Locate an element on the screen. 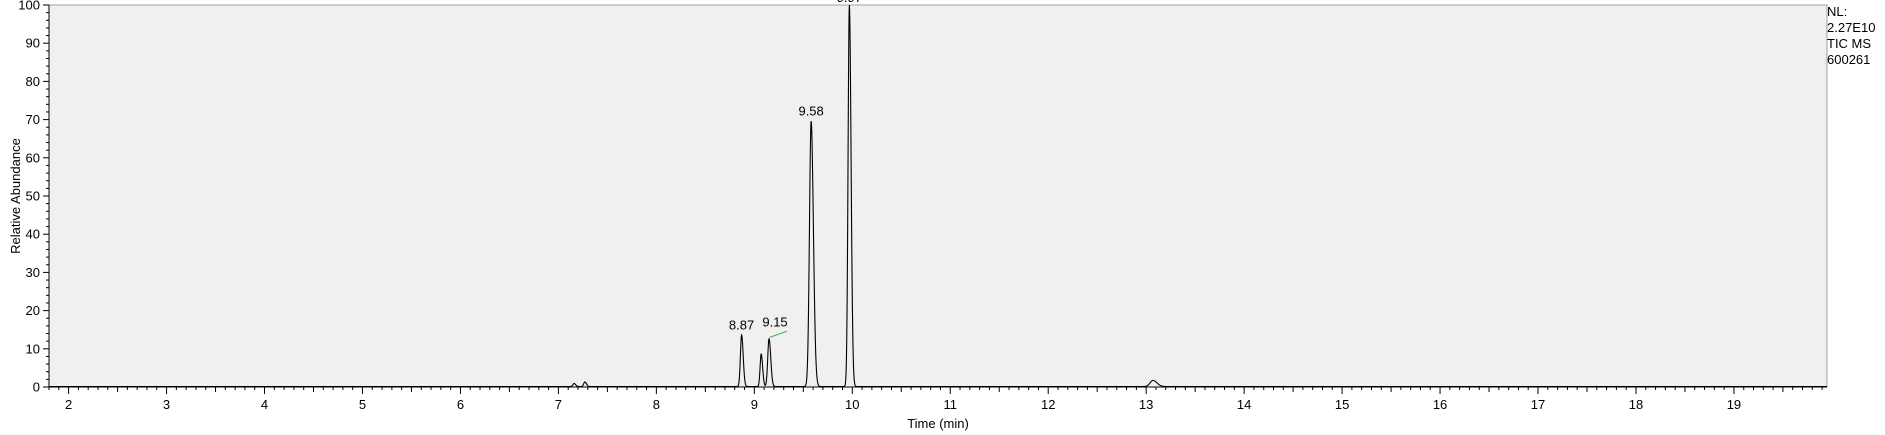  y-tick-label: 20 is located at coordinates (33, 310).